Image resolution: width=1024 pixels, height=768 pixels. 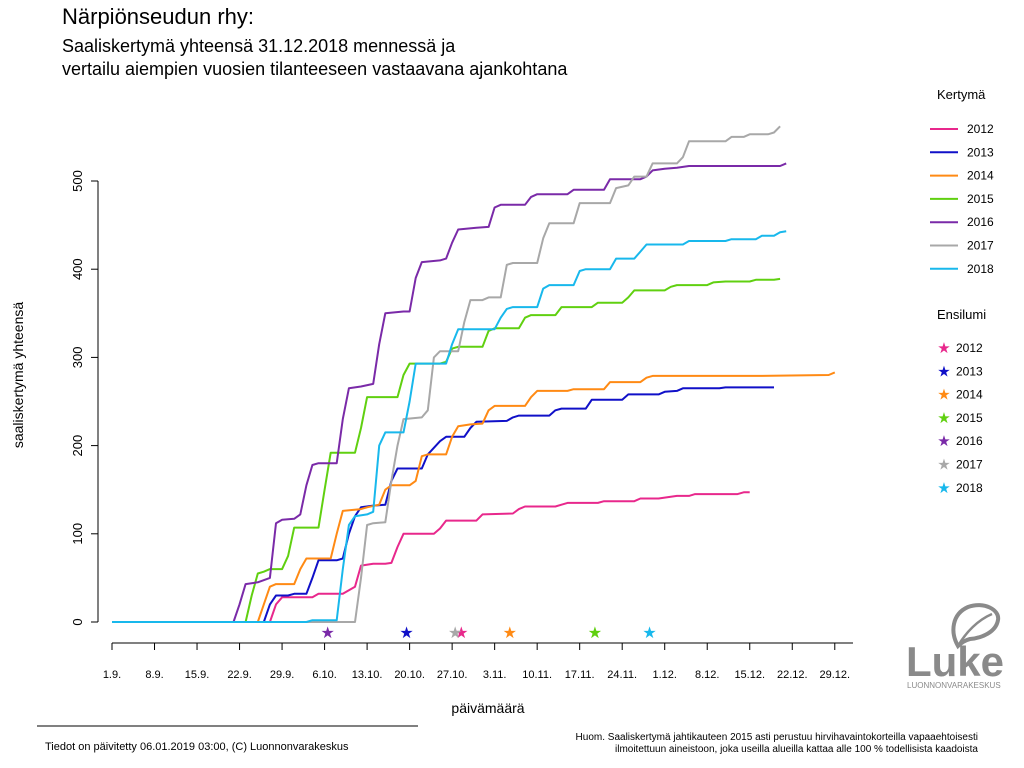 I want to click on legend-snow-star-2012: ★, so click(x=943, y=348).